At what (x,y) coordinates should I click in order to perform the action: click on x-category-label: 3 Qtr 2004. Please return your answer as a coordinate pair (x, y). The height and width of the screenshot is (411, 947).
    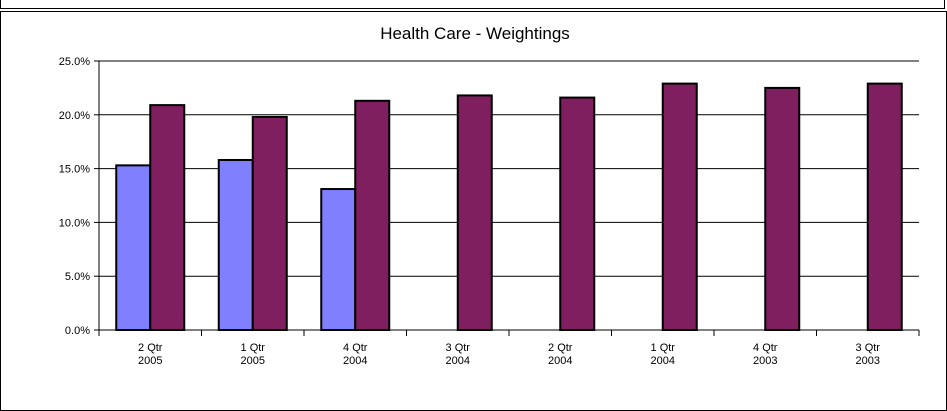
    Looking at the image, I should click on (458, 354).